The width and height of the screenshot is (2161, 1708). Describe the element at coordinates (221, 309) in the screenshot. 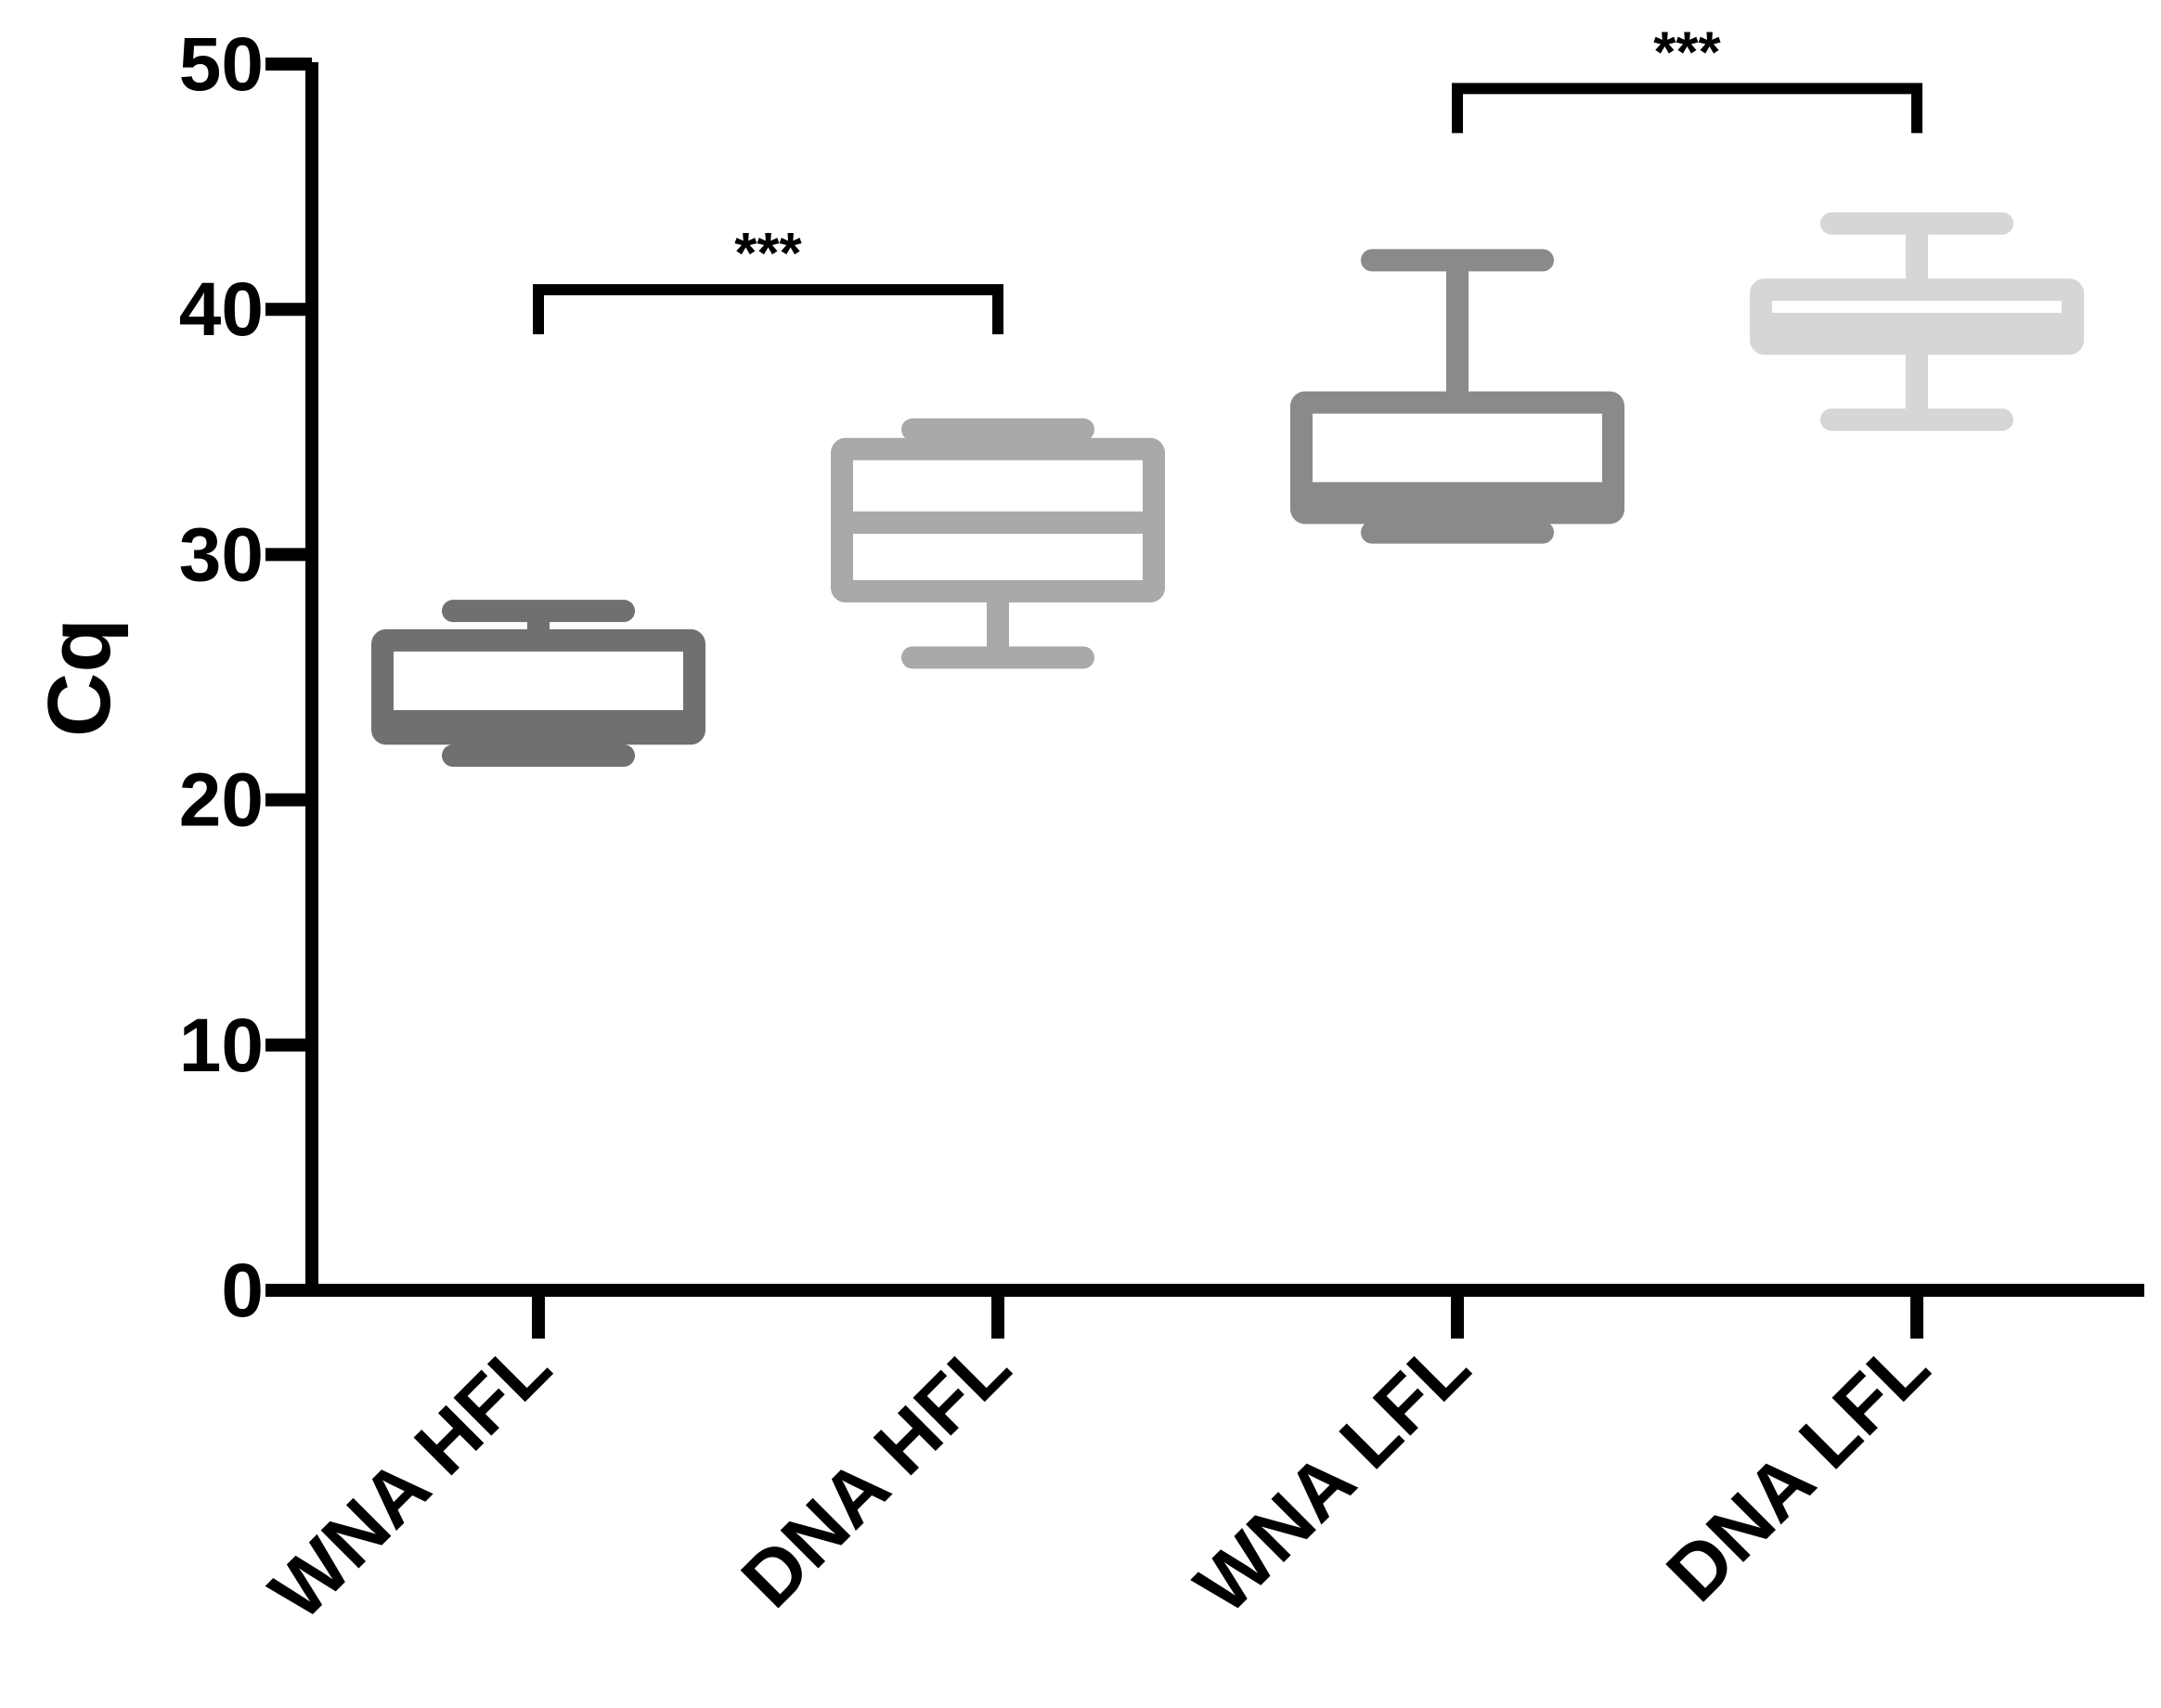

I see `y-tick-label: 40` at that location.